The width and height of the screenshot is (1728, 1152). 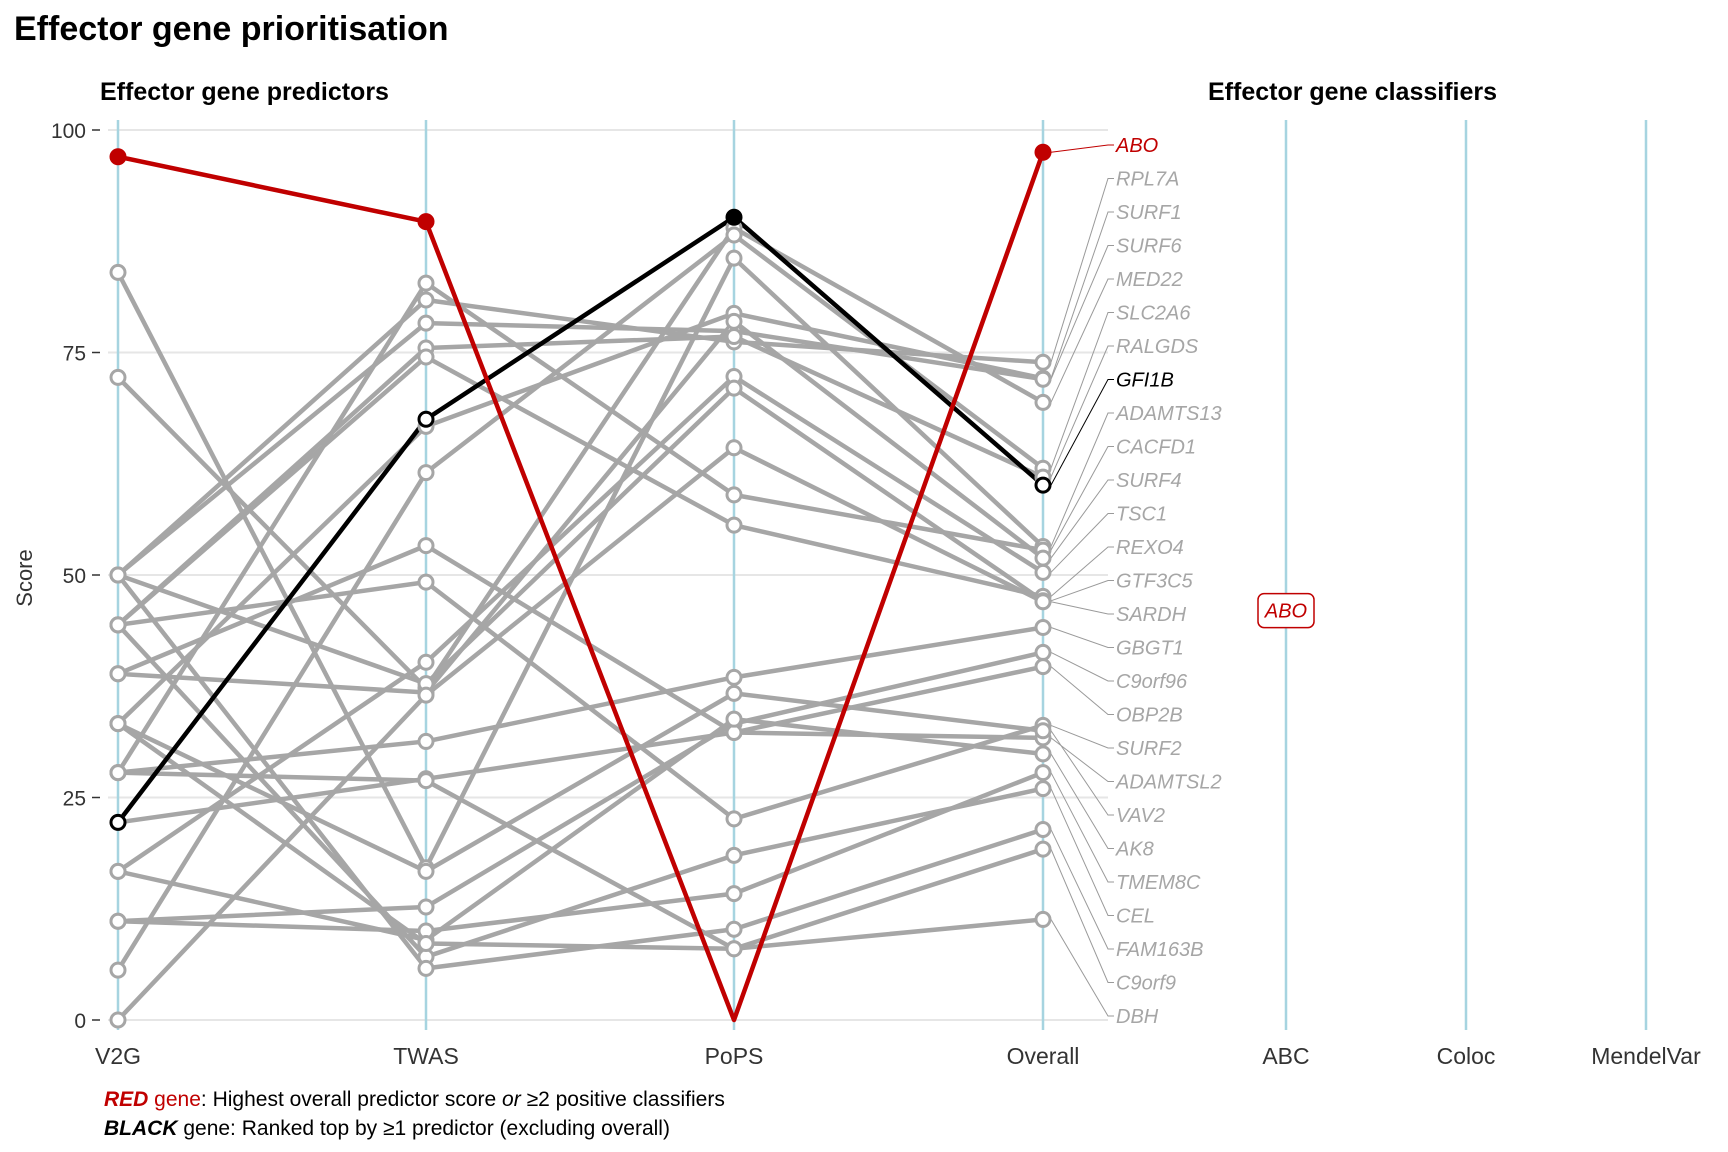 What do you see at coordinates (734, 677) in the screenshot?
I see `point-gbgt1-pops` at bounding box center [734, 677].